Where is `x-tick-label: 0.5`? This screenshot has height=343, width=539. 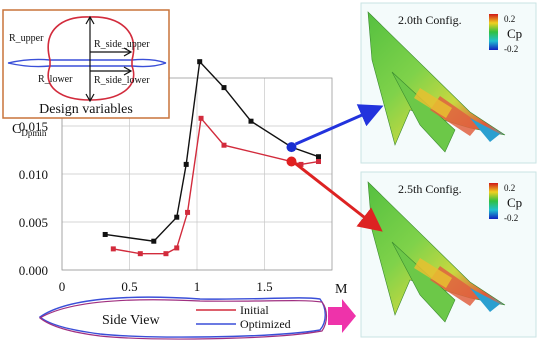 x-tick-label: 0.5 is located at coordinates (129, 286).